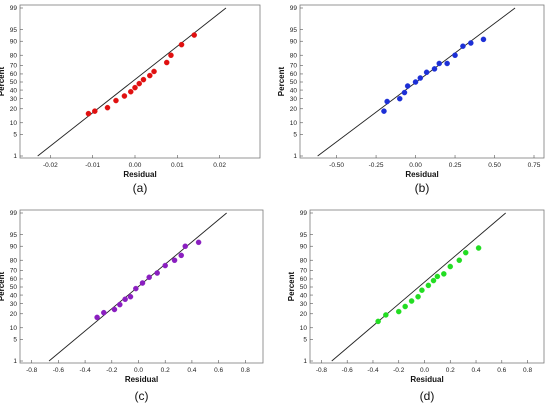 This screenshot has height=409, width=550. I want to click on x-tick-label: -0.25, so click(376, 165).